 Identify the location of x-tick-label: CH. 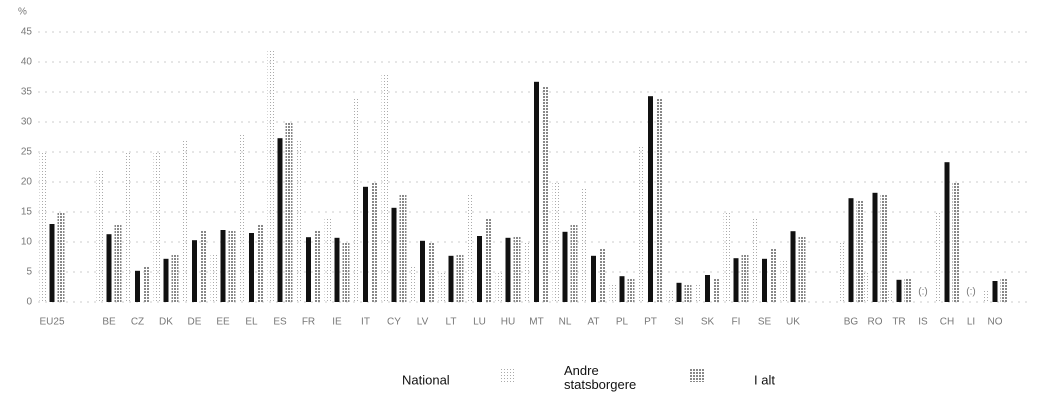
(947, 322).